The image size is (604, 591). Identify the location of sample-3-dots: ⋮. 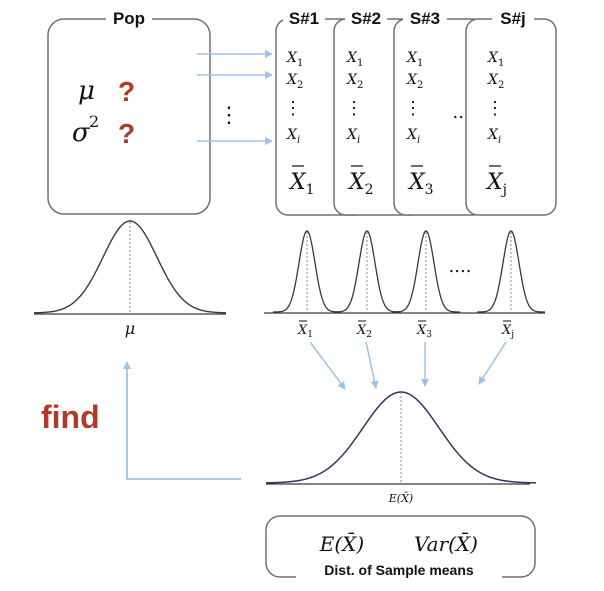
(413, 108).